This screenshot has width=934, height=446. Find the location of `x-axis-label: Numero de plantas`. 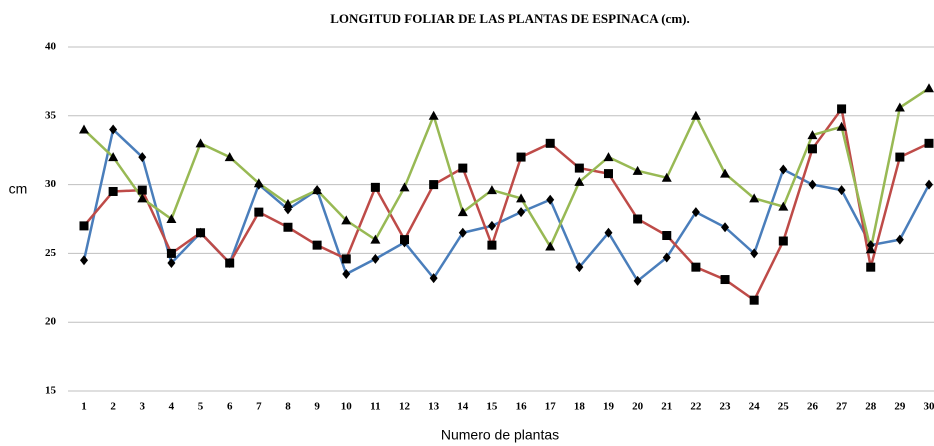

x-axis-label: Numero de plantas is located at coordinates (500, 435).